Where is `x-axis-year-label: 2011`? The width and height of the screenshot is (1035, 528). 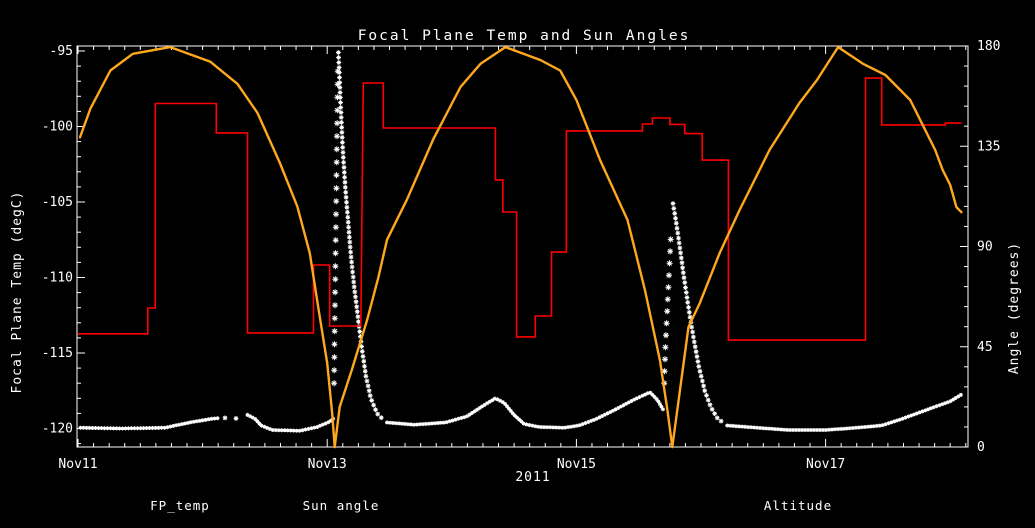
x-axis-year-label: 2011 is located at coordinates (532, 477).